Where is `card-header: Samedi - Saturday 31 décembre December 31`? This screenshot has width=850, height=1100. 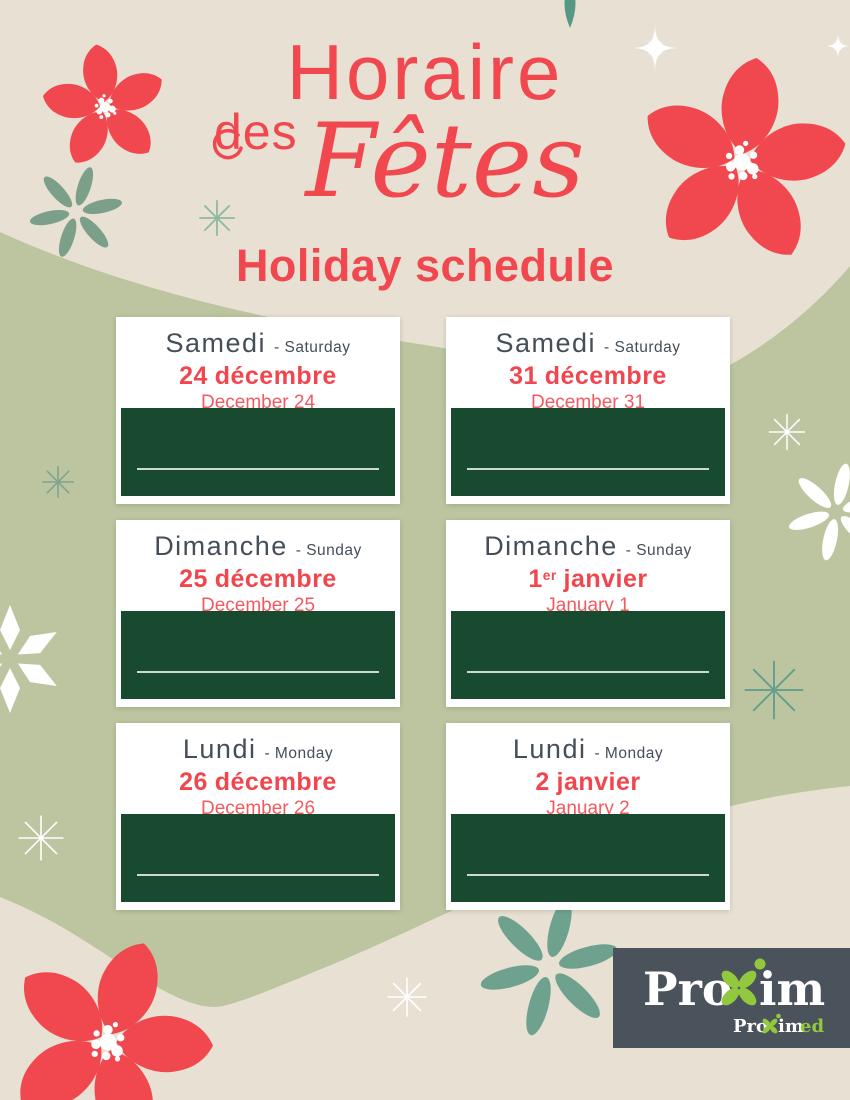 card-header: Samedi - Saturday 31 décembre December 31 is located at coordinates (588, 365).